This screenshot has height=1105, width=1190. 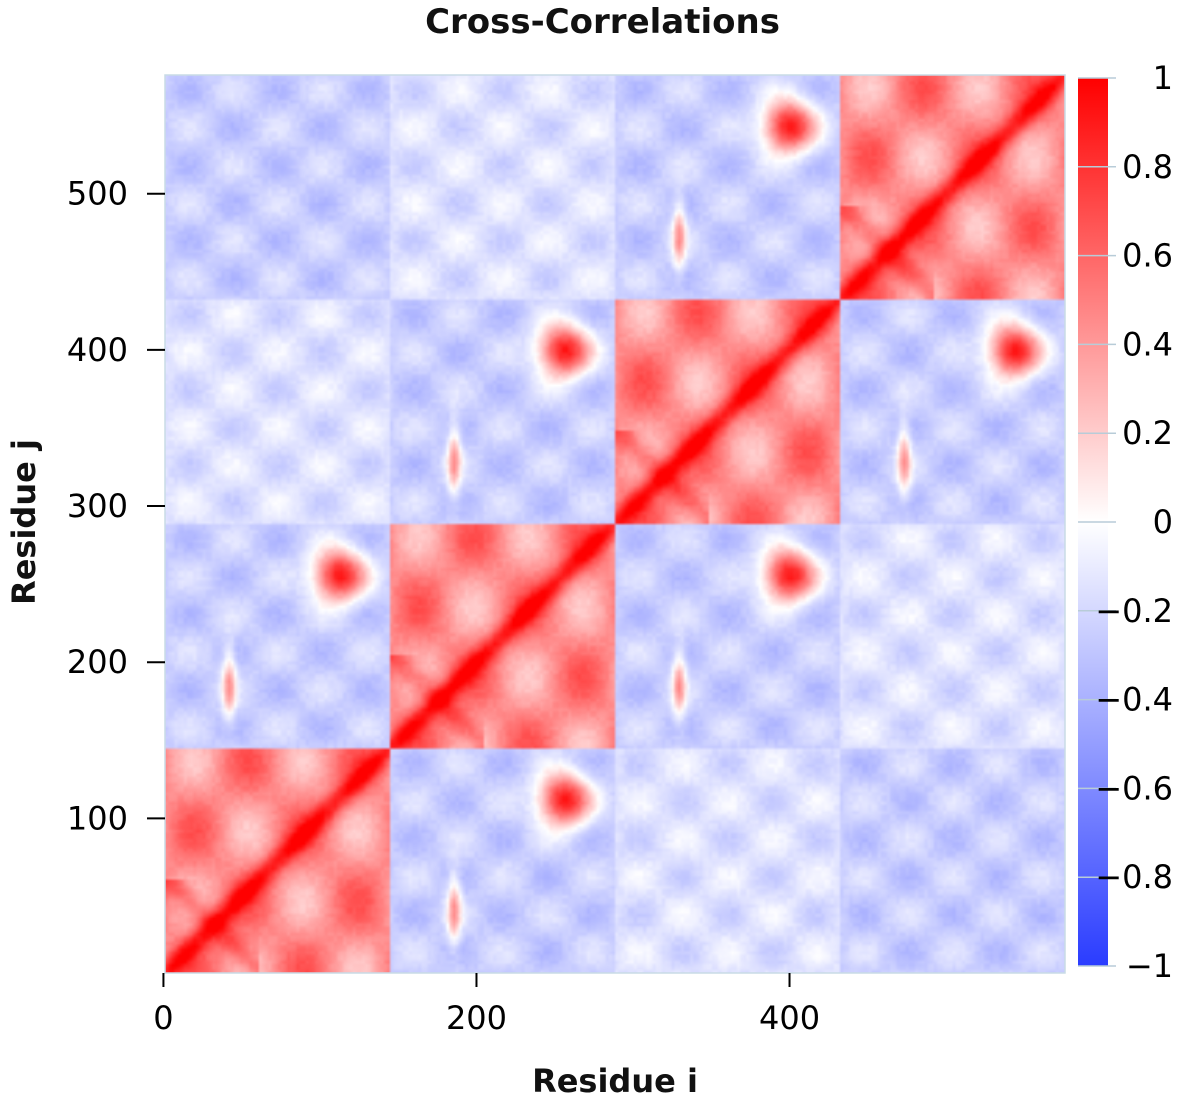 I want to click on y-tick-label: 200, so click(x=97, y=662).